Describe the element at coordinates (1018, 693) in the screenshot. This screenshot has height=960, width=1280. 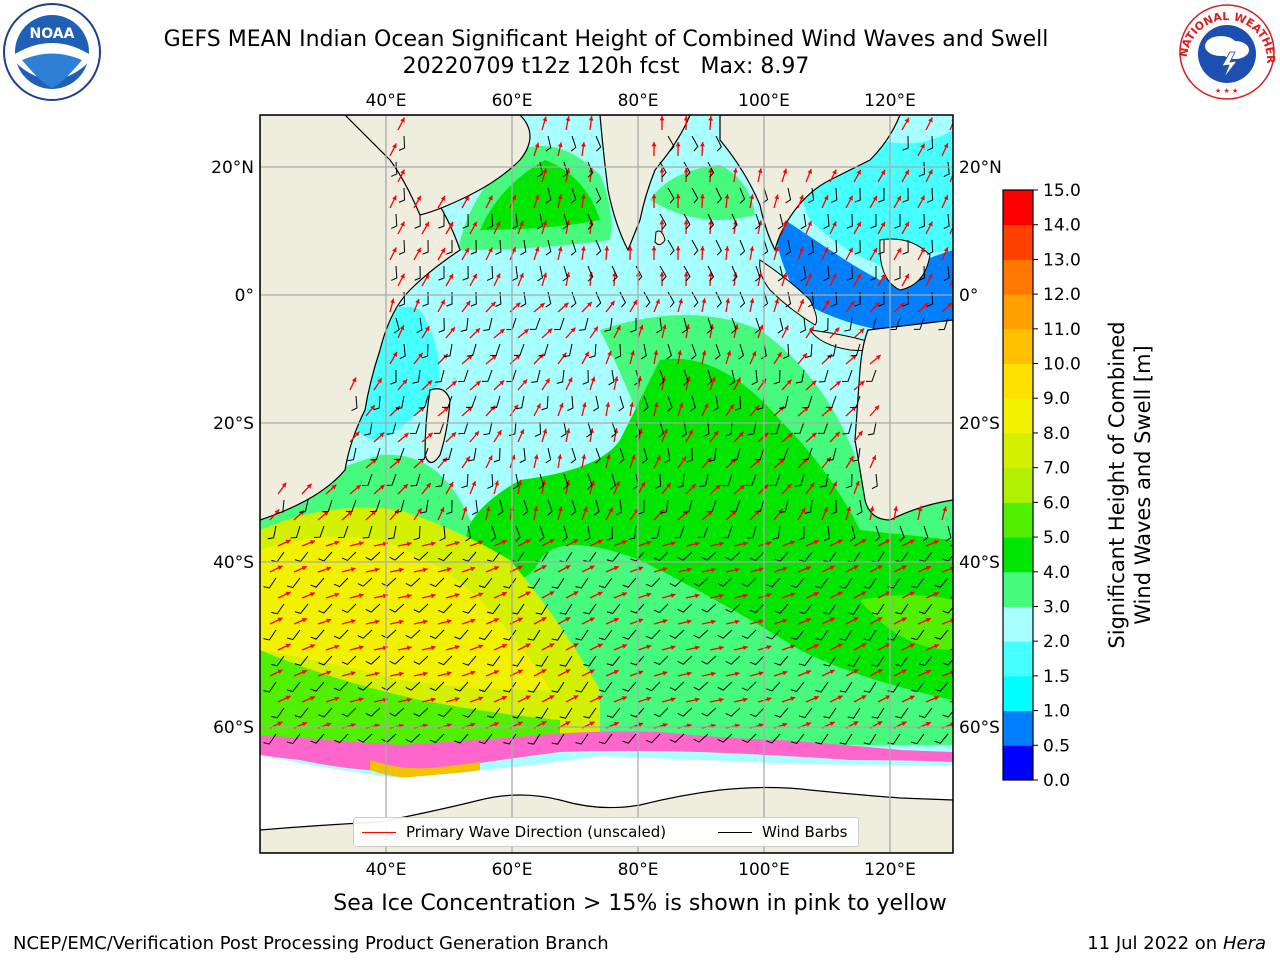
I see `colorbar-swatch` at that location.